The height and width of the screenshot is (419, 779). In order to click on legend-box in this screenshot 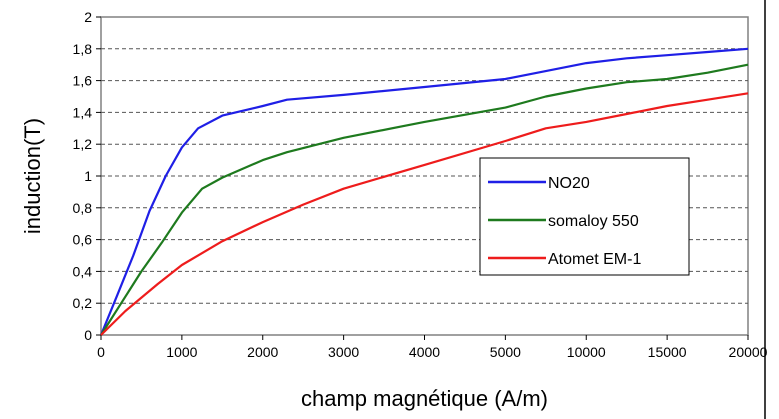, I will do `click(584, 216)`.